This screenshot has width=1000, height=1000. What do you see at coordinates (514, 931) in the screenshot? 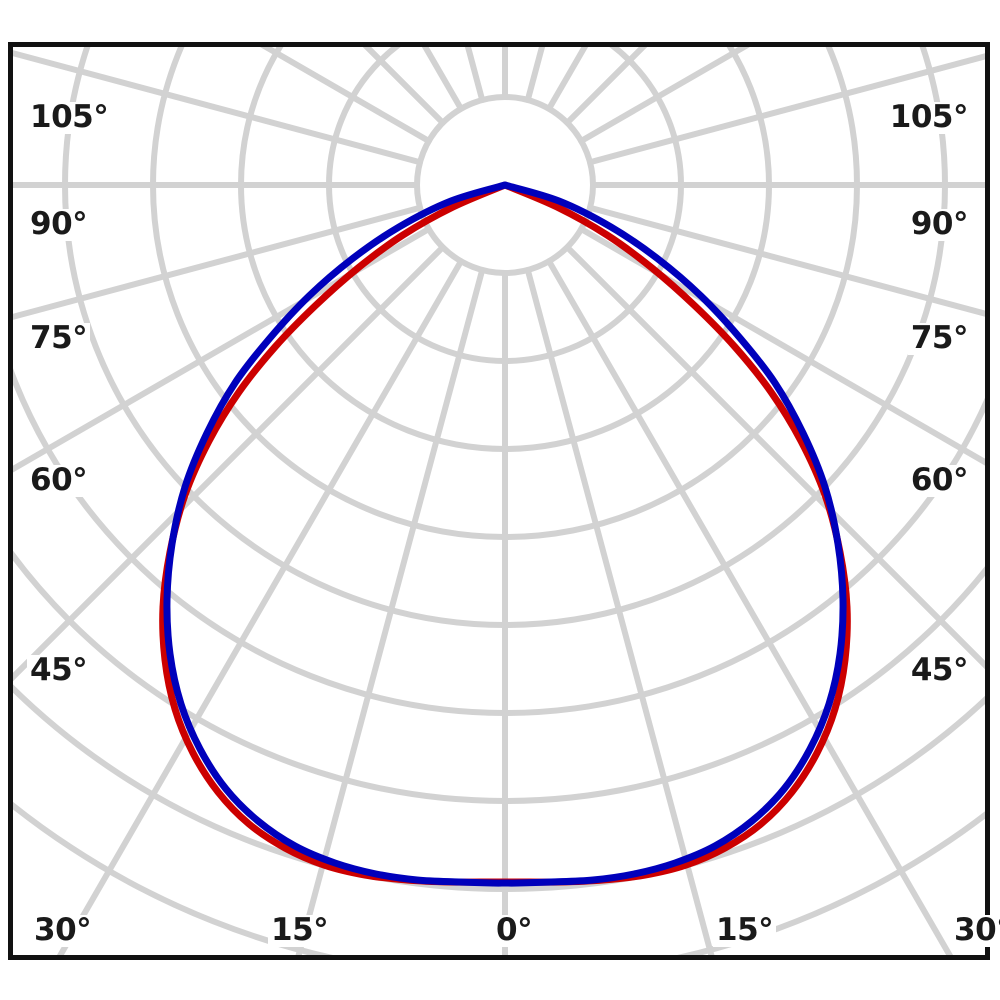
I see `axis-label-bottom-2: 0°` at bounding box center [514, 931].